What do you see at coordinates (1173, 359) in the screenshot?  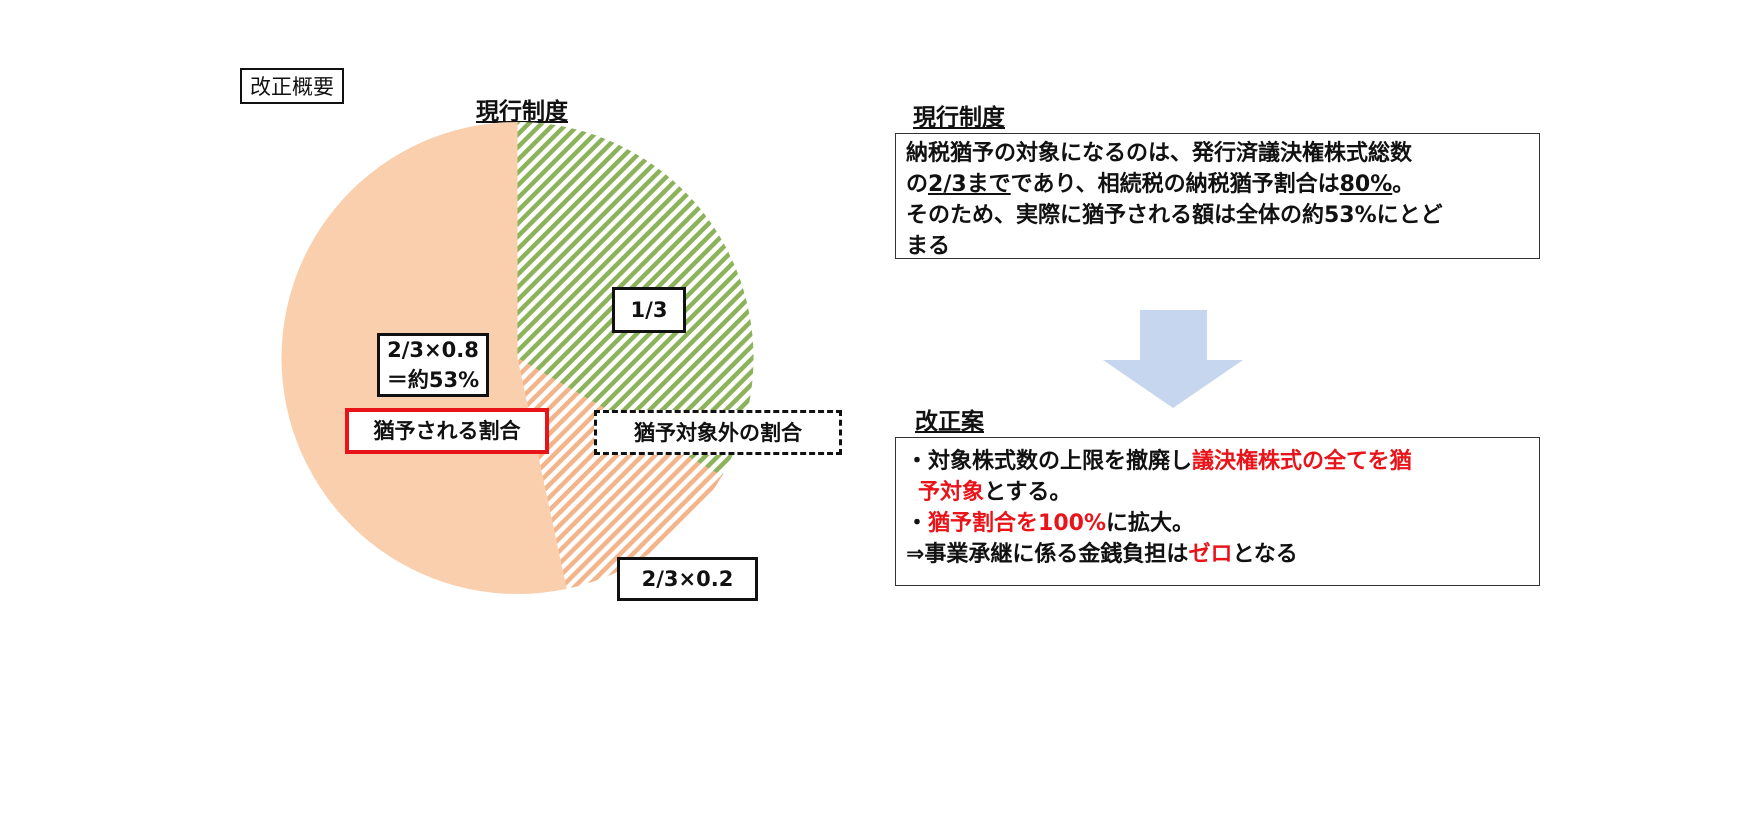 I see `down-arrow-icon` at bounding box center [1173, 359].